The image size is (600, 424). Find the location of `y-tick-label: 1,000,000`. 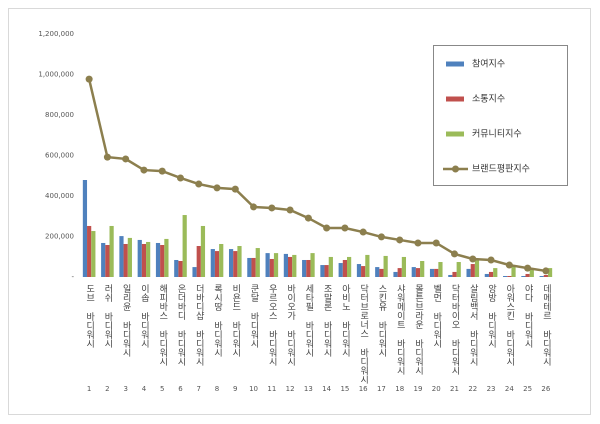

y-tick-label: 1,000,000 is located at coordinates (56, 75).